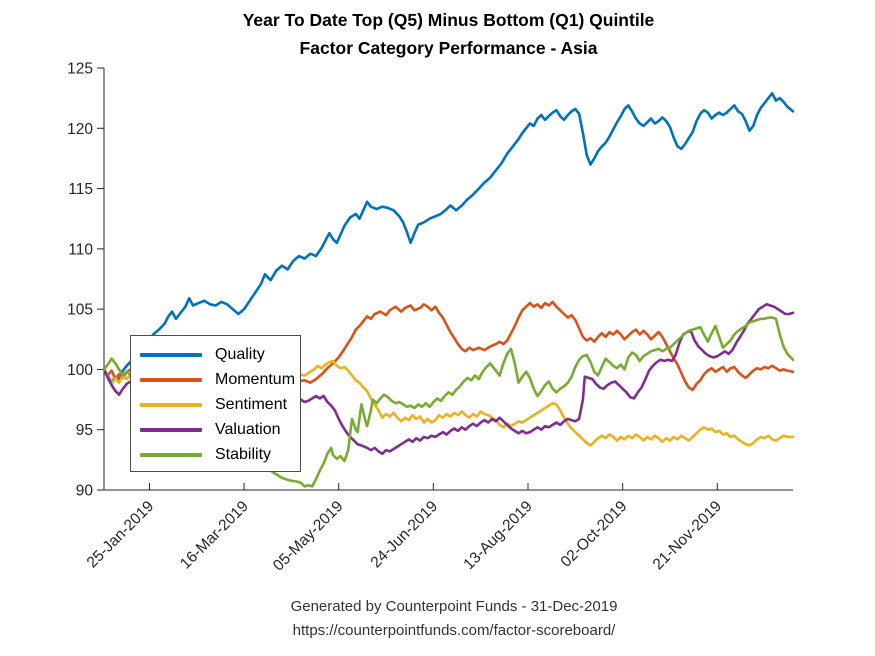 The width and height of the screenshot is (875, 656). What do you see at coordinates (171, 429) in the screenshot?
I see `legend-swatch-valuation` at bounding box center [171, 429].